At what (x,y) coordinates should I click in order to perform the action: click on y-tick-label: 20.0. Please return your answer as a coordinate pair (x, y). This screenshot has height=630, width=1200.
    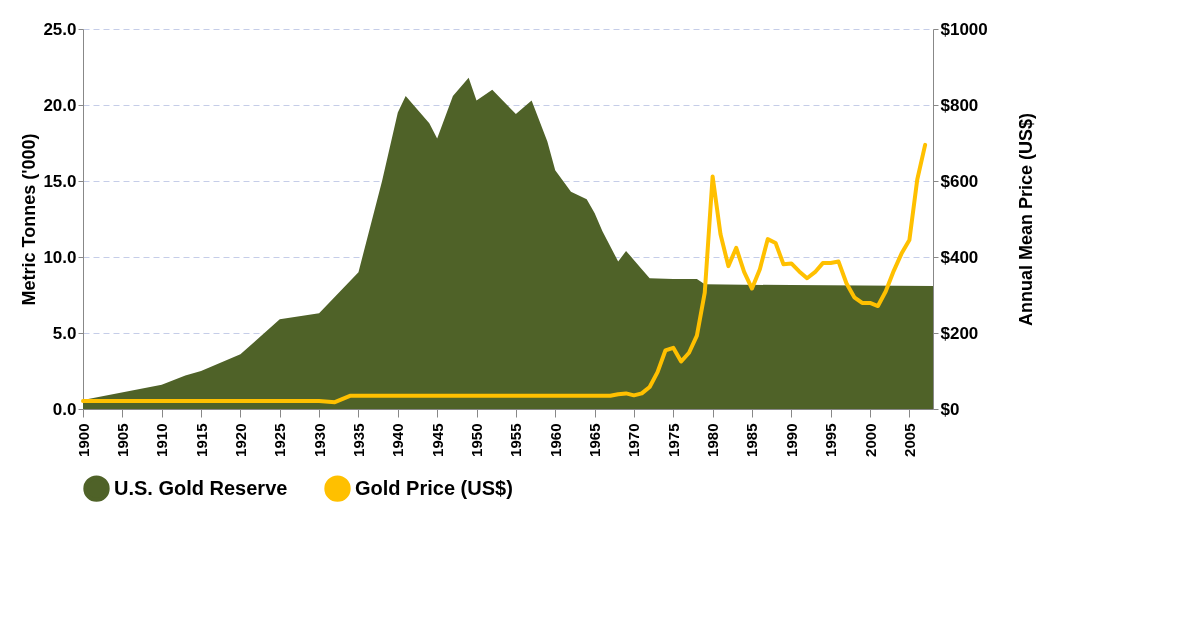
    Looking at the image, I should click on (60, 105).